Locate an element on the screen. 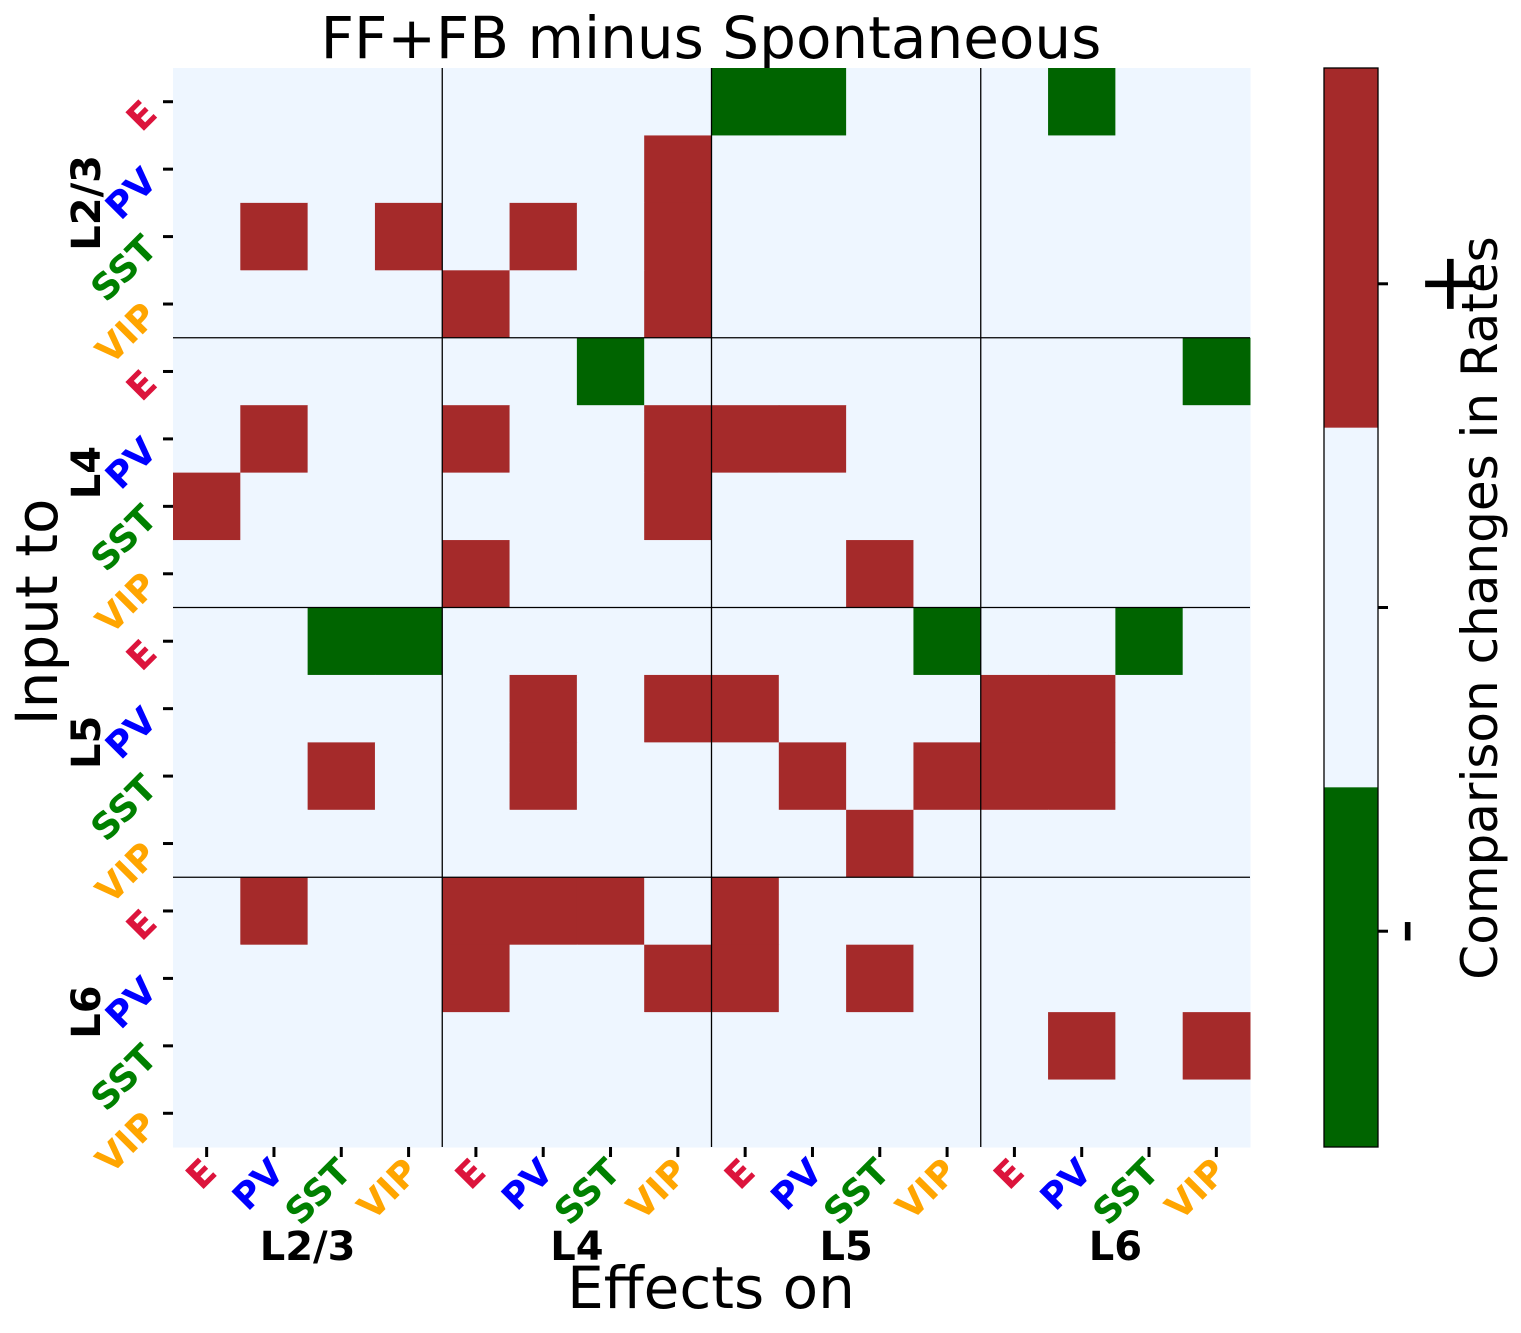  x-tick-label: VIP is located at coordinates (657, 1189).